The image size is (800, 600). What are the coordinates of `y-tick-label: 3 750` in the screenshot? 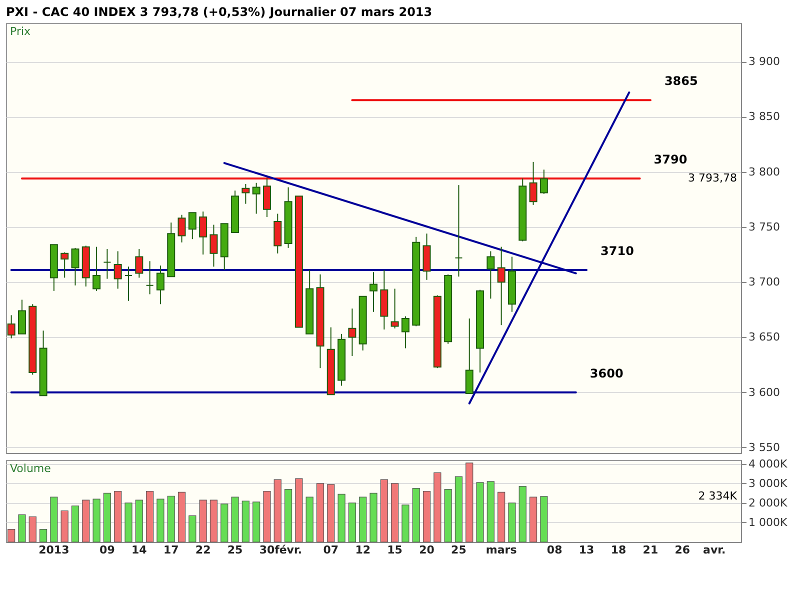 It's located at (764, 227).